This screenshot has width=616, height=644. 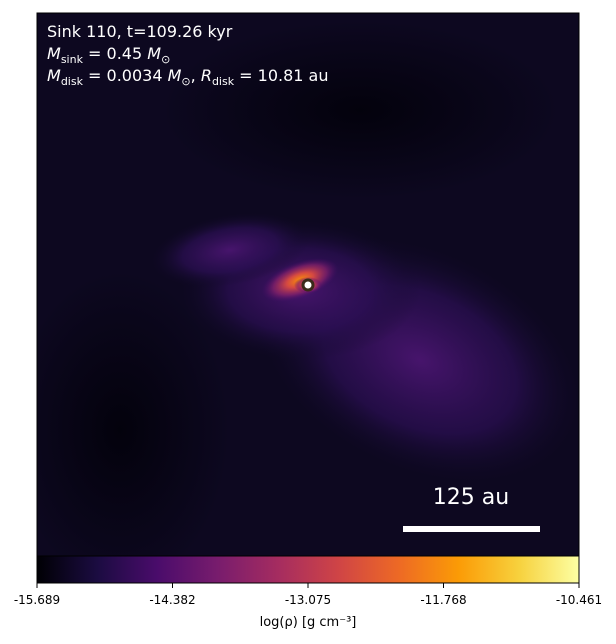 What do you see at coordinates (115, 53) in the screenshot?
I see `annotation-segment: = 0.45` at bounding box center [115, 53].